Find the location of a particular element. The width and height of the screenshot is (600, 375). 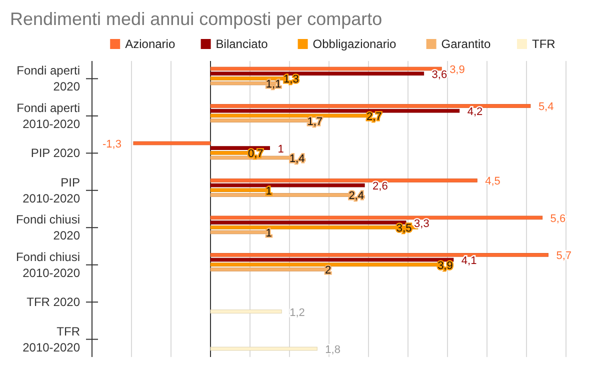

legend-label: Bilanciato is located at coordinates (242, 44).